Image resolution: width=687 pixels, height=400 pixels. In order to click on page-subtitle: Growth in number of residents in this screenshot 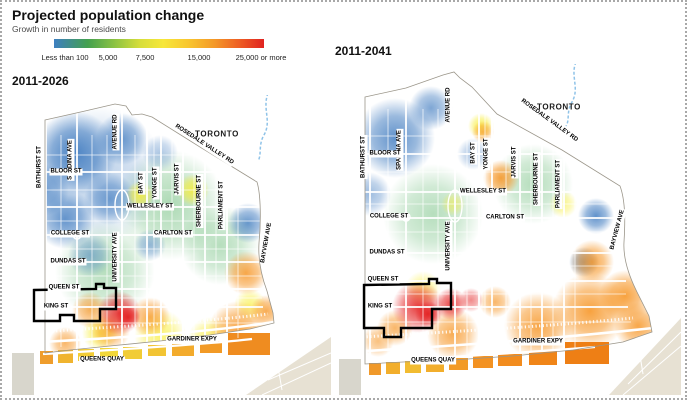, I will do `click(69, 29)`.